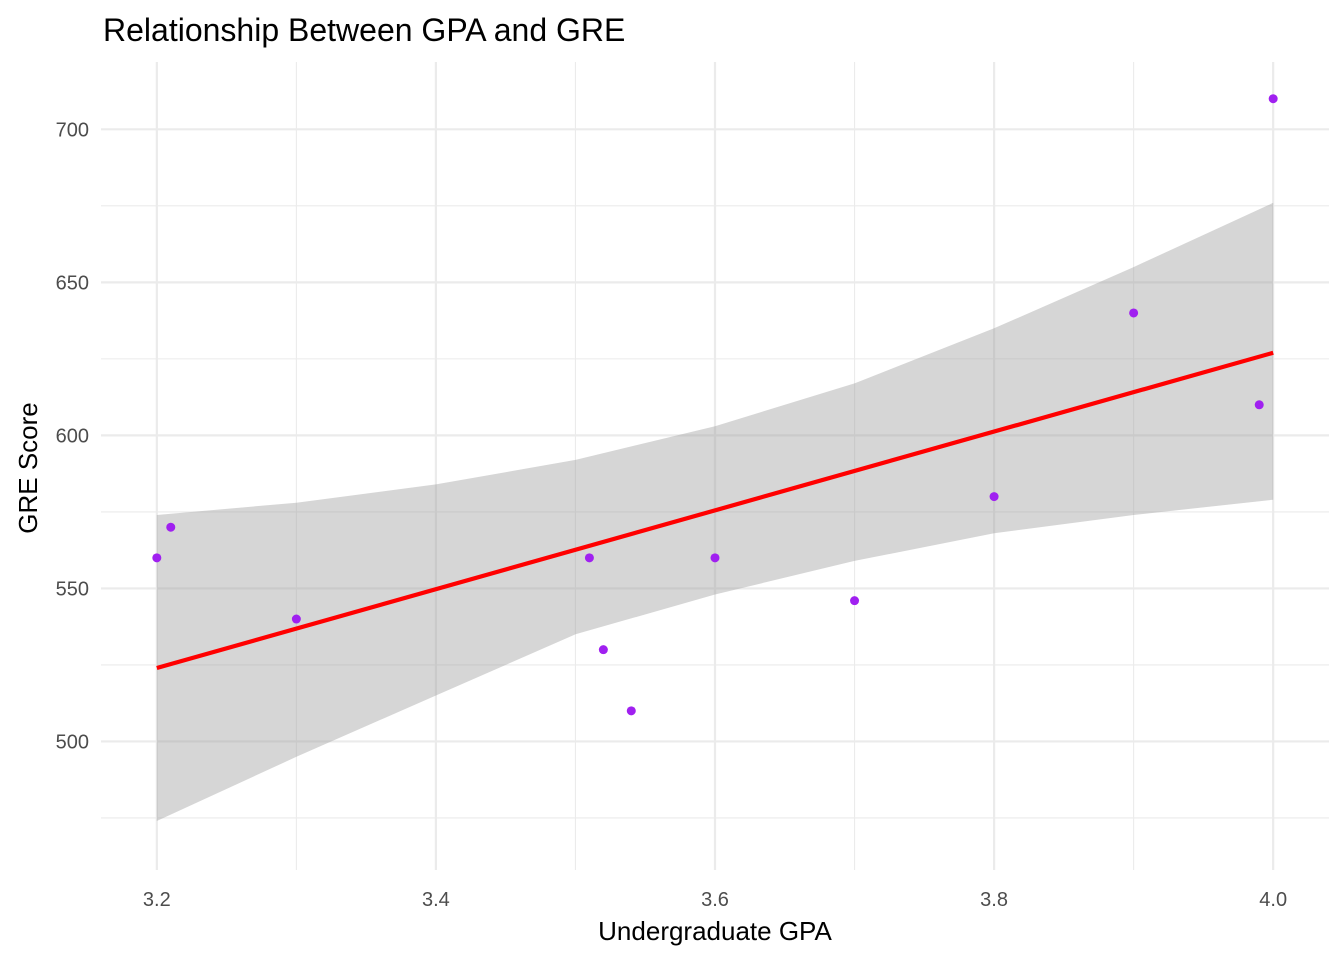 The height and width of the screenshot is (960, 1344). What do you see at coordinates (72, 130) in the screenshot?
I see `y-tick-label: 700` at bounding box center [72, 130].